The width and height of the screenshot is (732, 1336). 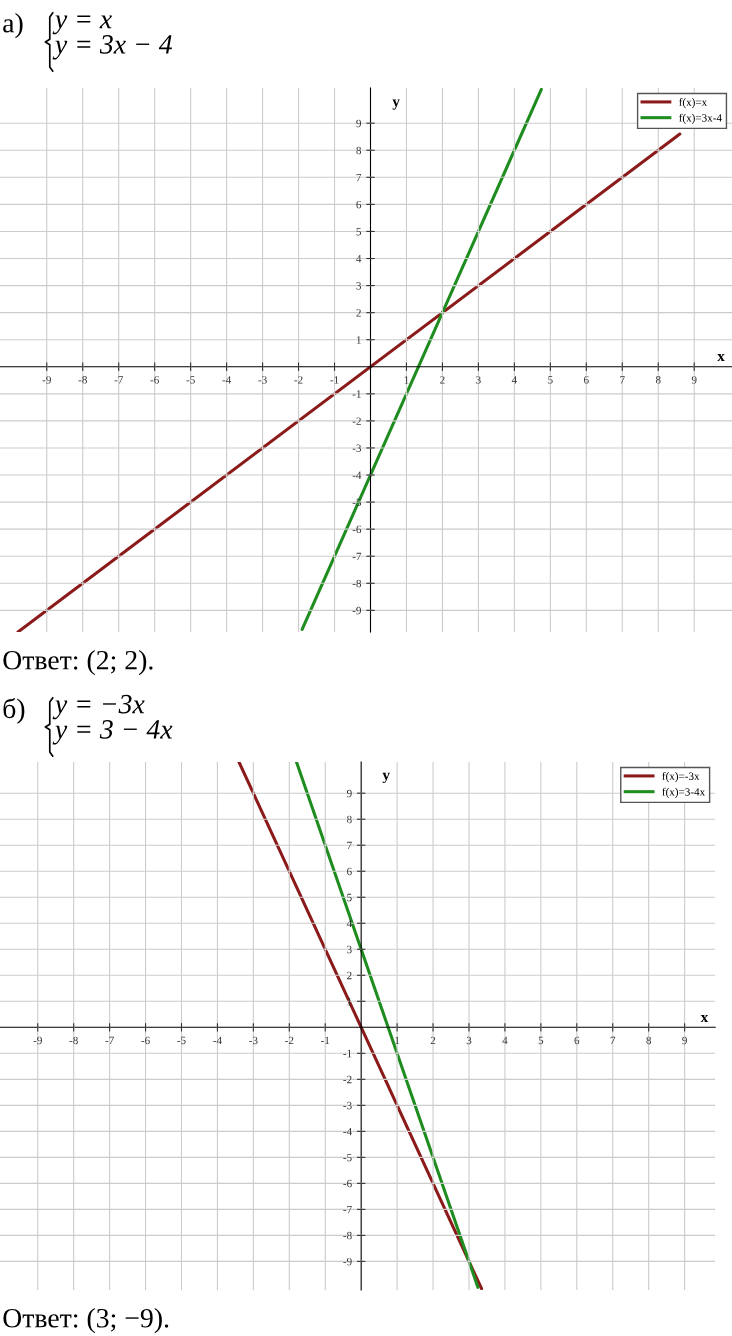 I want to click on text: Ответ: (3; −9)., so click(x=86, y=1321).